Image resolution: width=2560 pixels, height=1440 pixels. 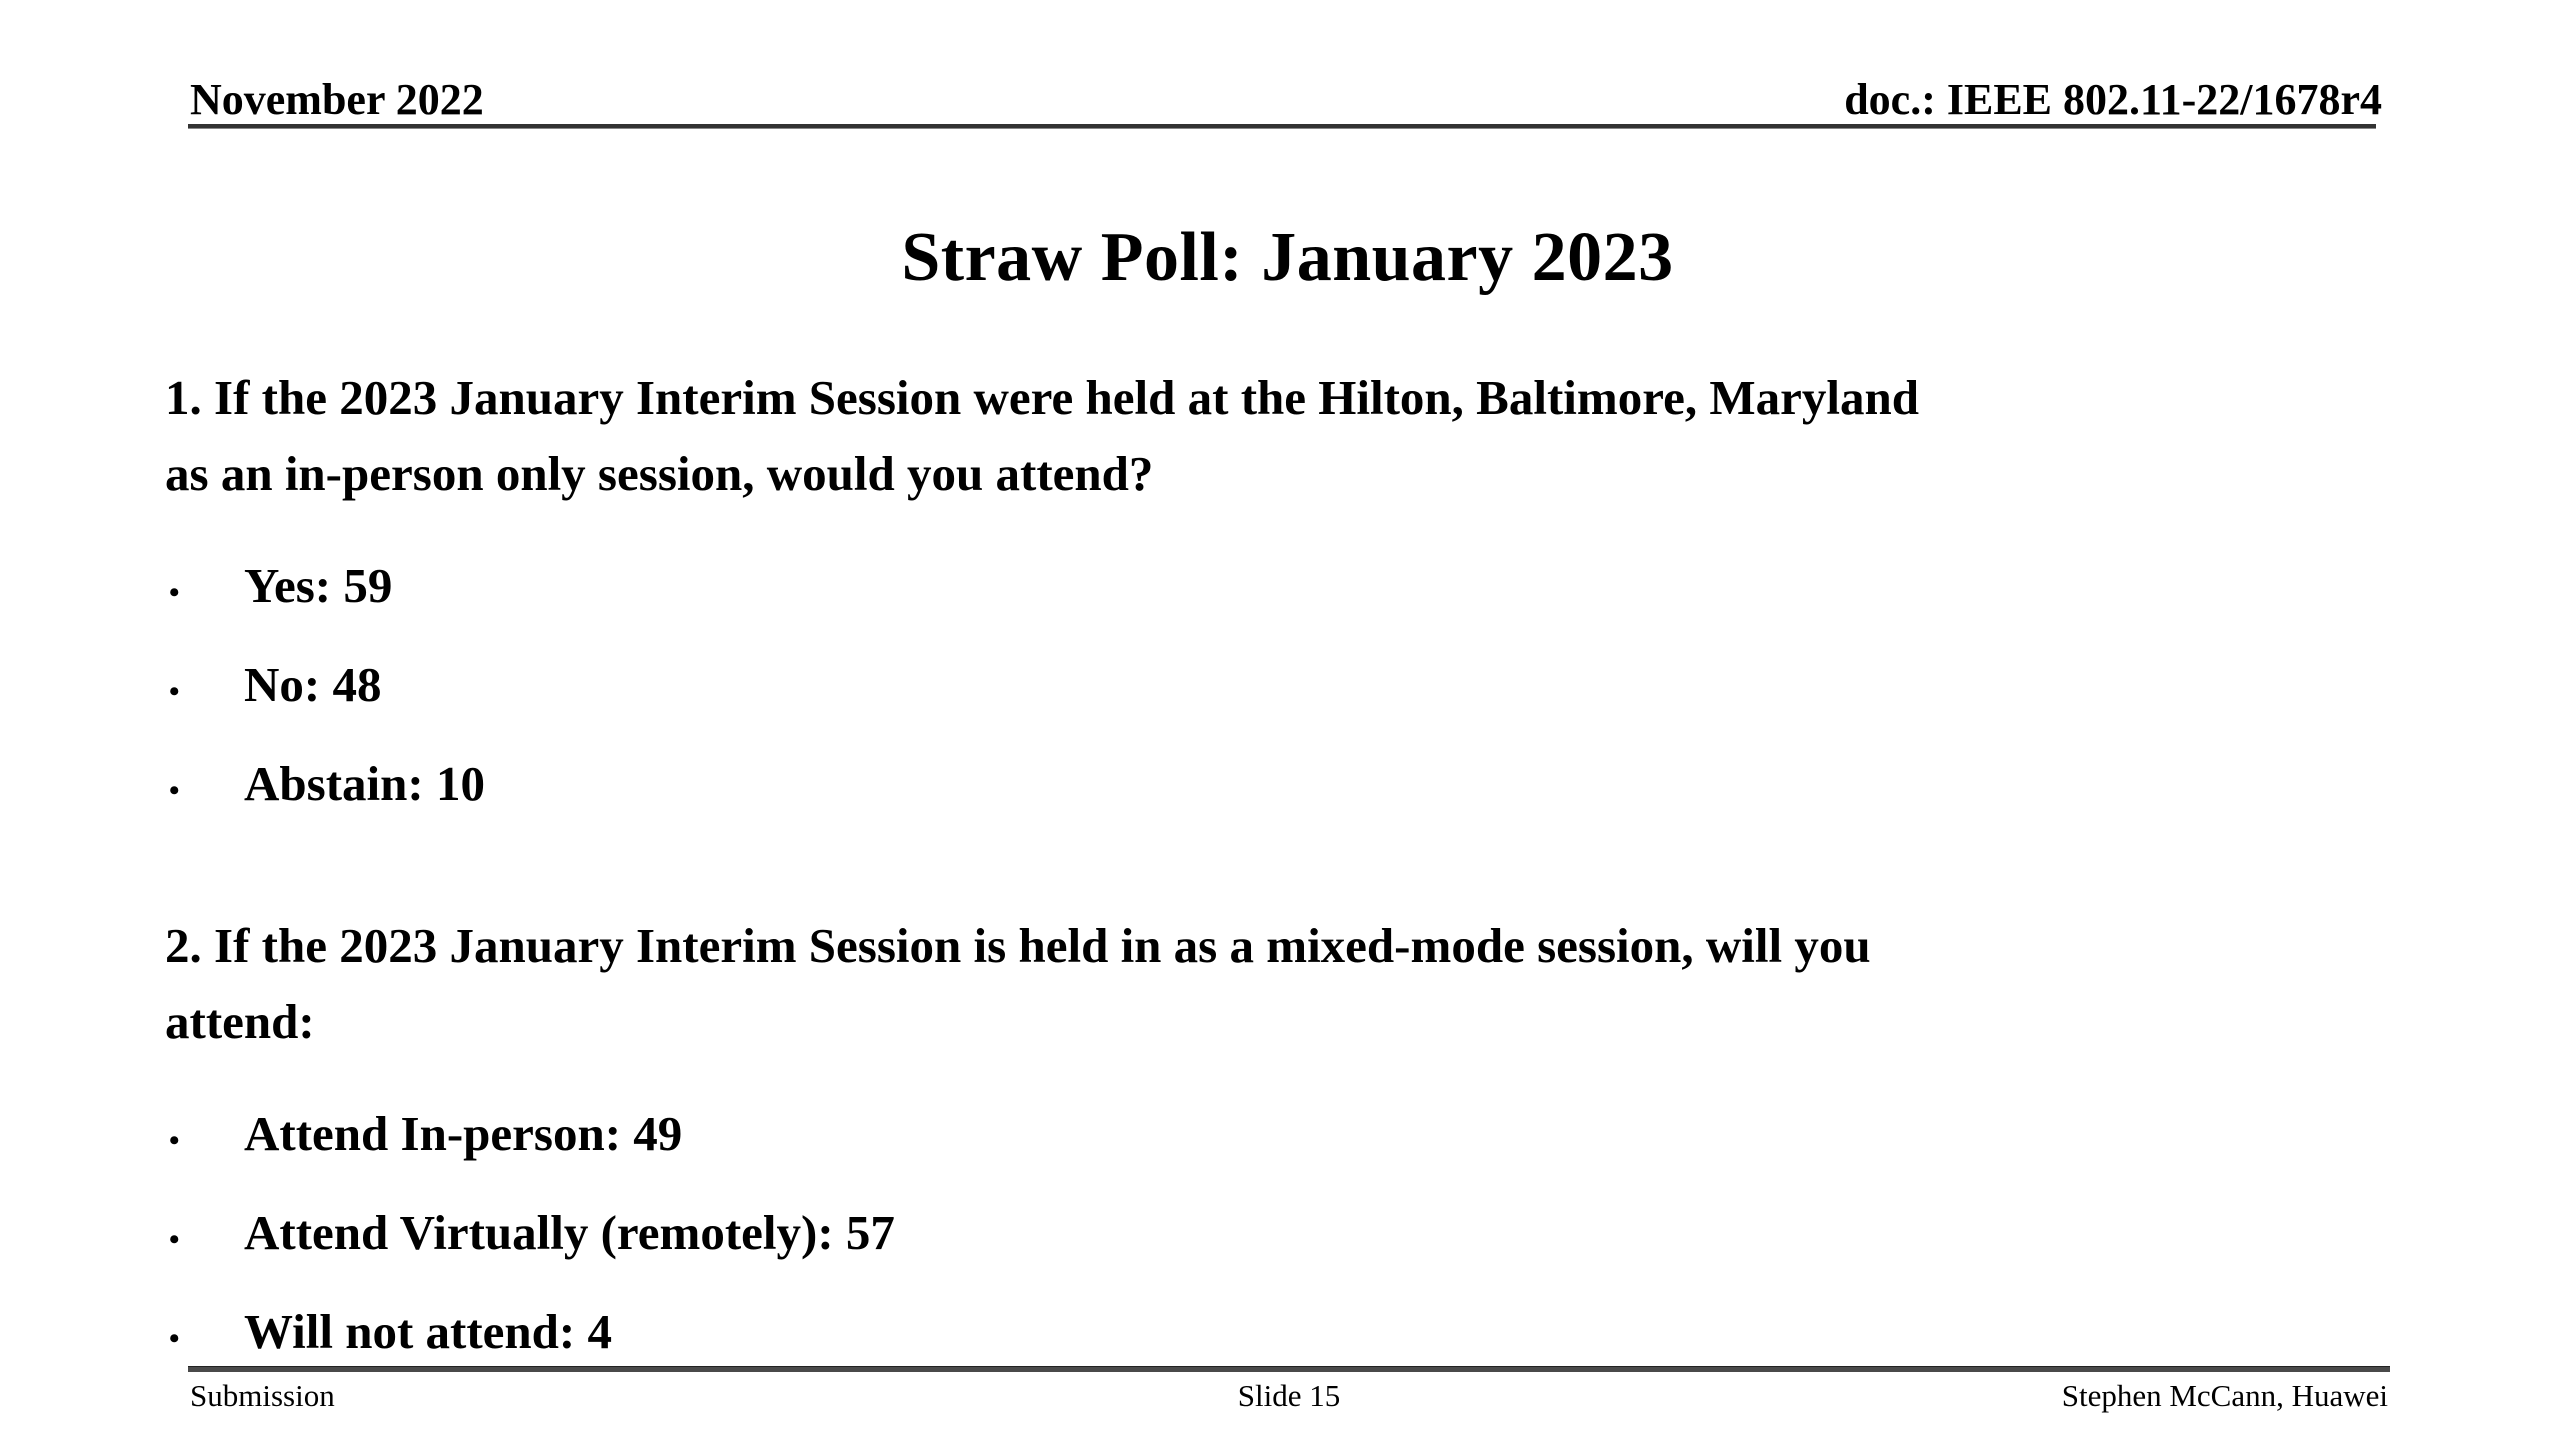 What do you see at coordinates (1282, 126) in the screenshot?
I see `header-rule` at bounding box center [1282, 126].